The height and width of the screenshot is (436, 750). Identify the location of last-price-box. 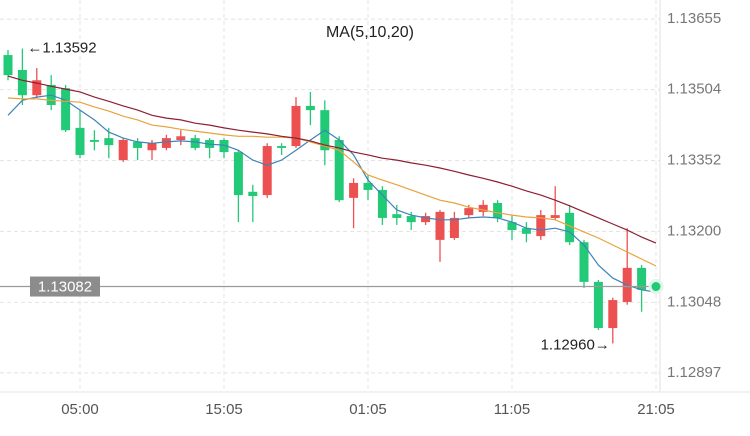
(65, 286).